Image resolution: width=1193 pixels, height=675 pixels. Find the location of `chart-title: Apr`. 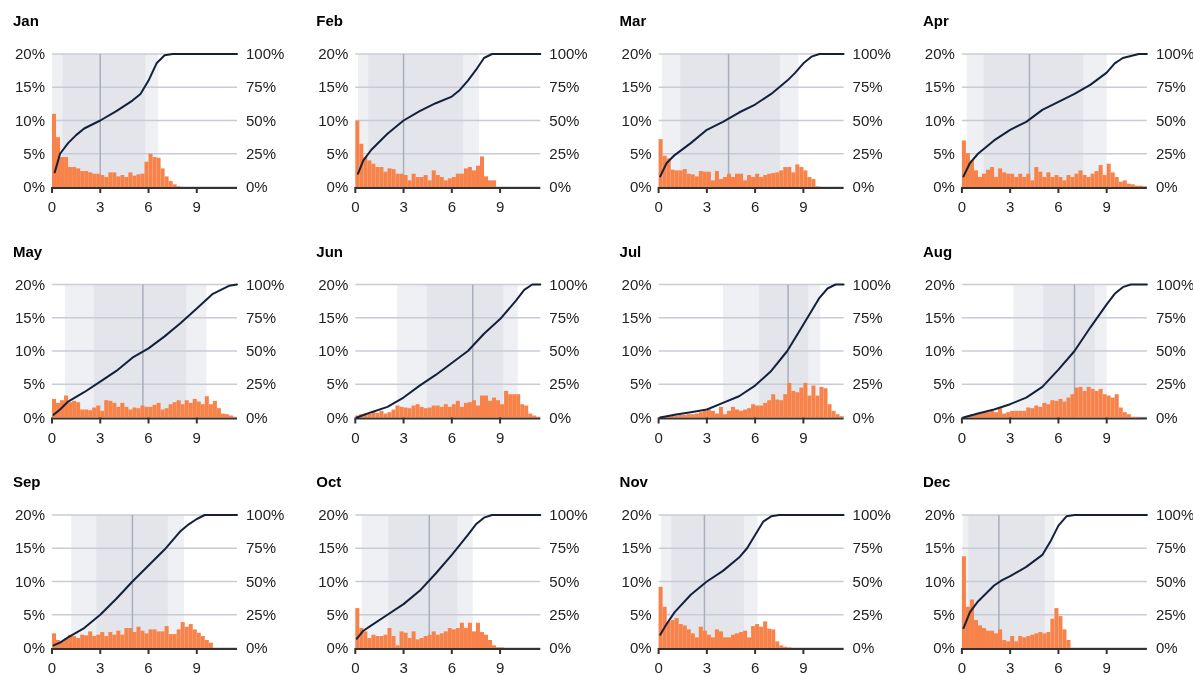

chart-title: Apr is located at coordinates (935, 20).